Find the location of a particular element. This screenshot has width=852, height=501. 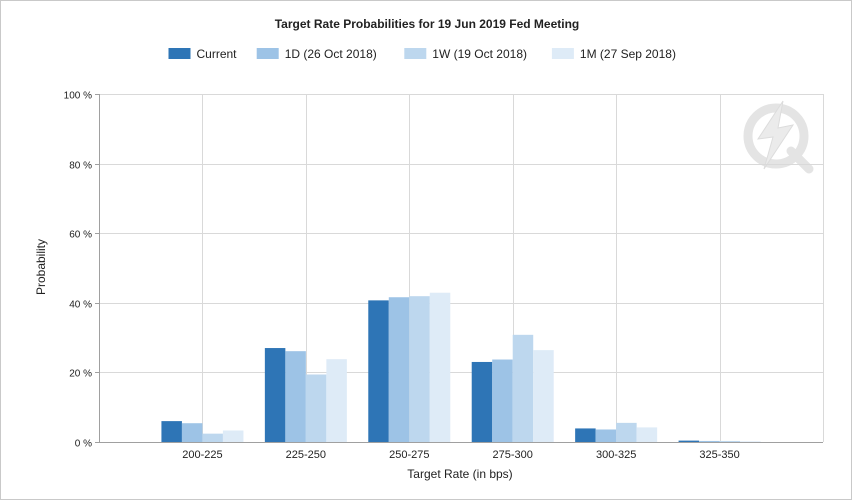

x-tick-label: 200-225 is located at coordinates (202, 455).